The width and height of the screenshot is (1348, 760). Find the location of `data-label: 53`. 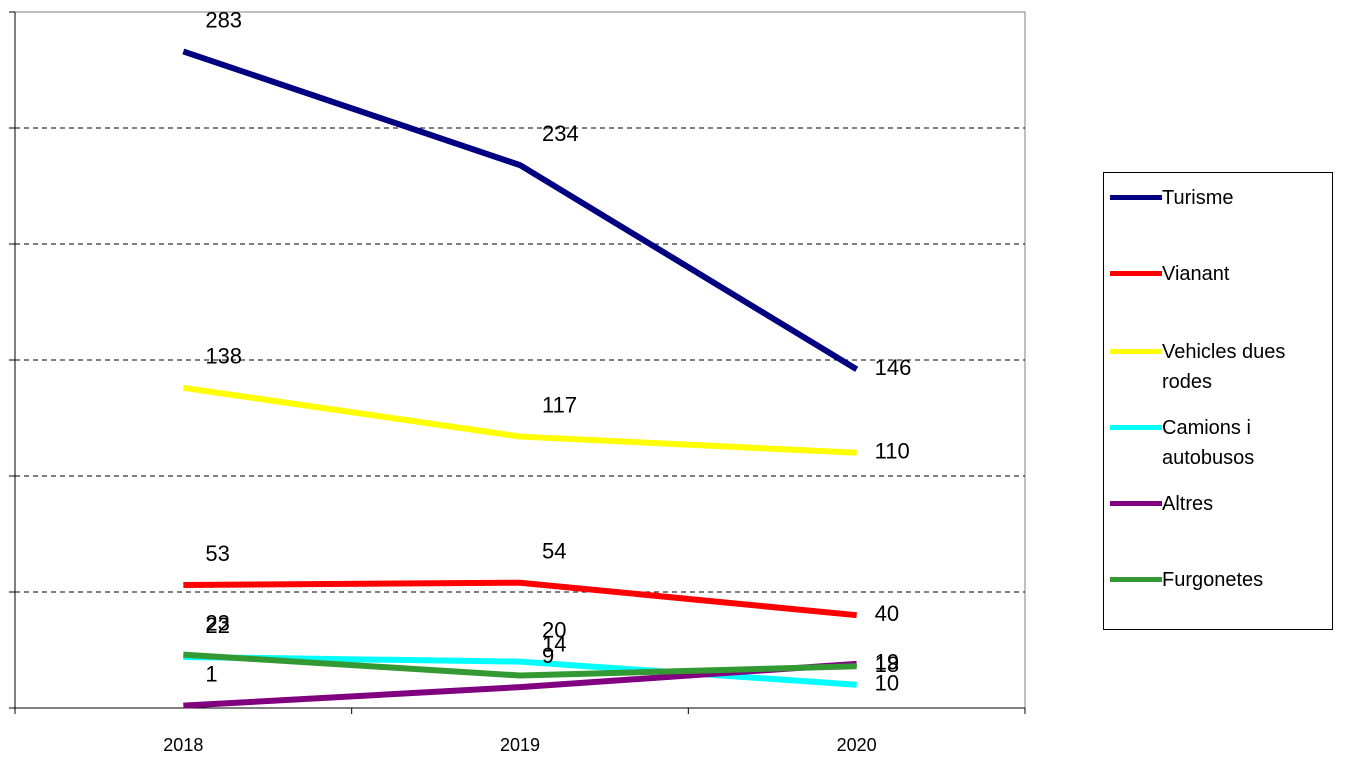

data-label: 53 is located at coordinates (217, 553).